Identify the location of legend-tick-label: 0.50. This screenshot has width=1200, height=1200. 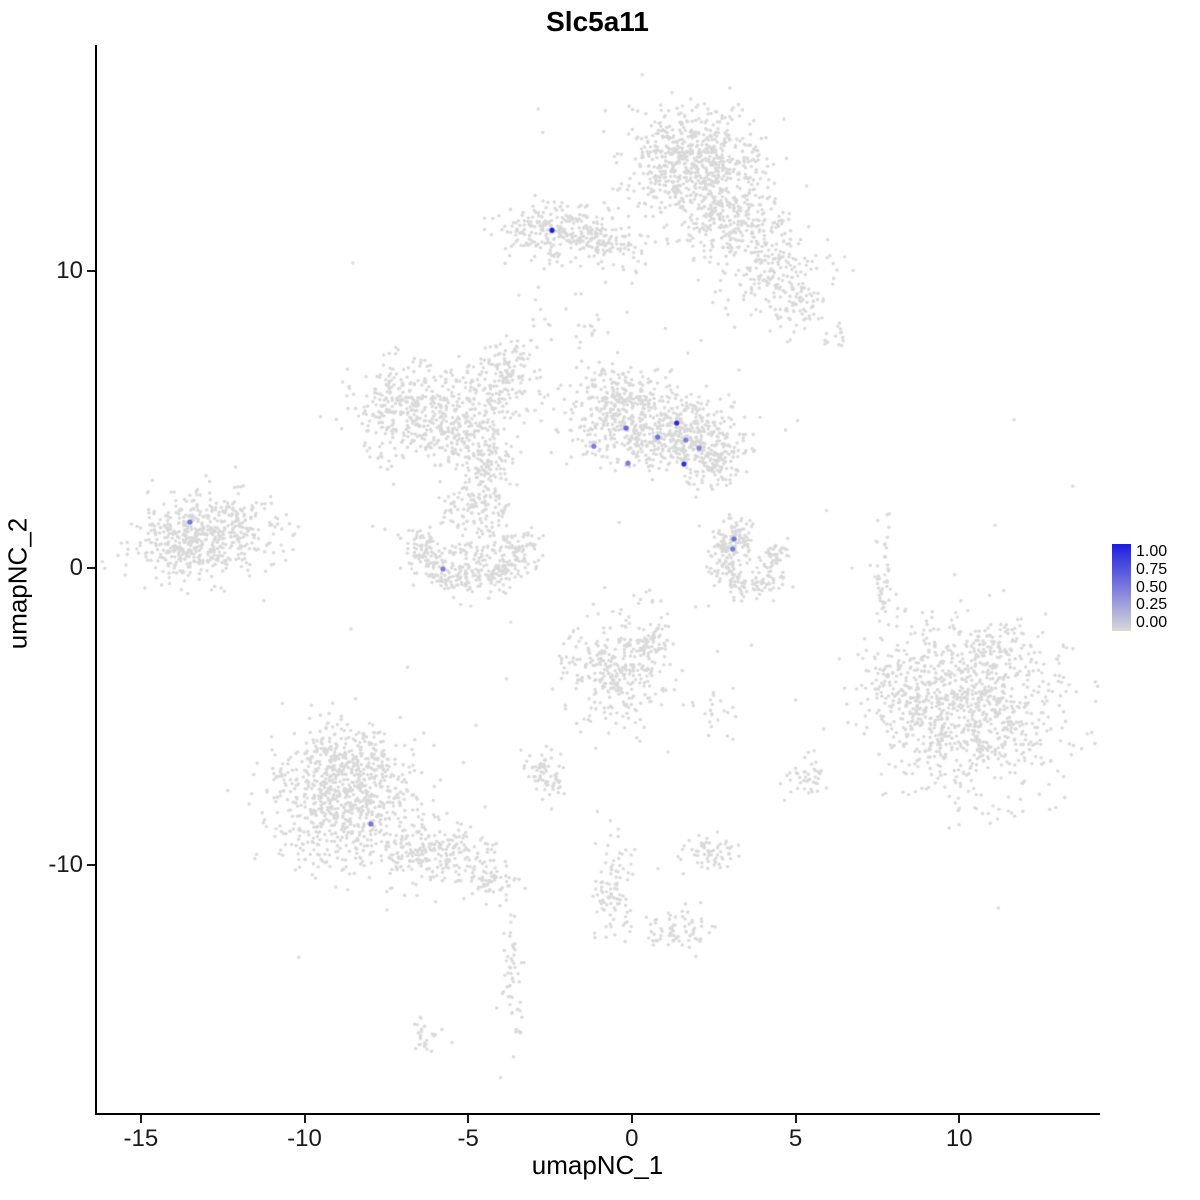
(1152, 587).